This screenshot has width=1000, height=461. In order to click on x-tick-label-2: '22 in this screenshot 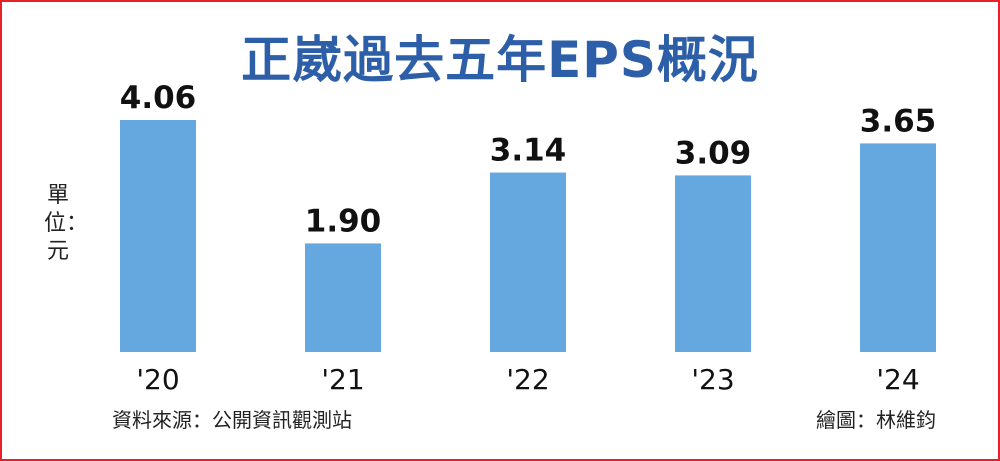, I will do `click(527, 379)`.